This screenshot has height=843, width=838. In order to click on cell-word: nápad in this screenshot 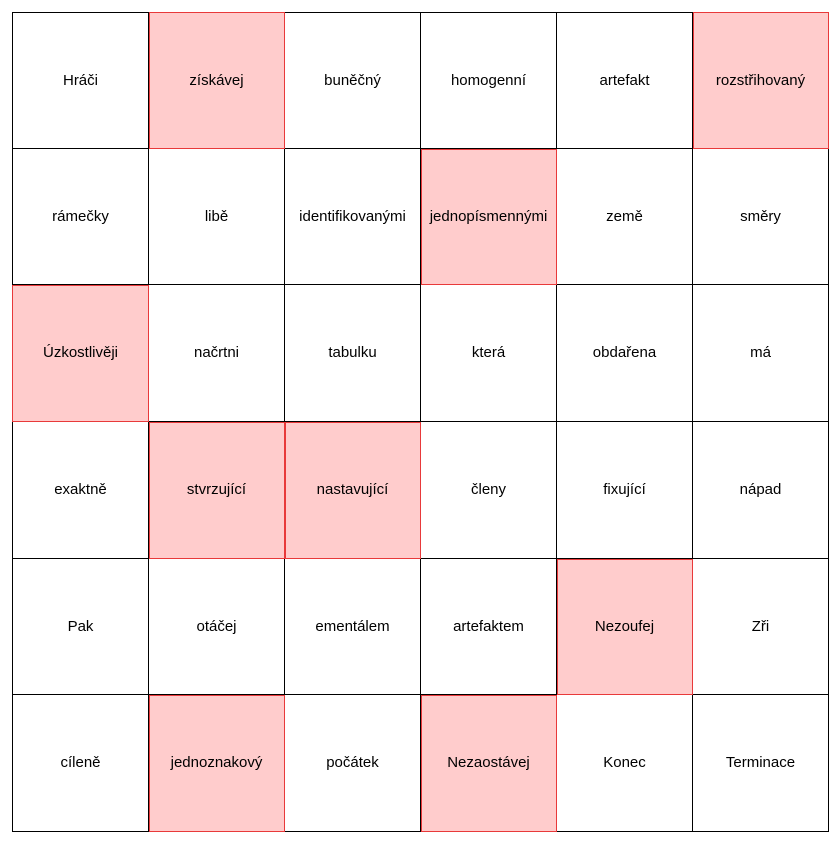, I will do `click(760, 489)`.